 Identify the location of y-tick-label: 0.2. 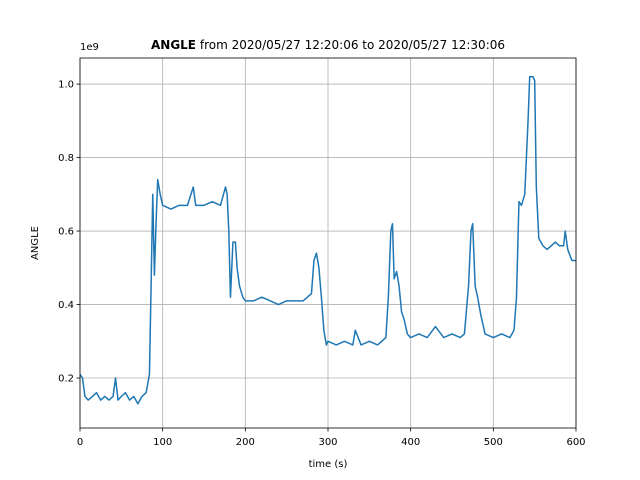
(66, 379).